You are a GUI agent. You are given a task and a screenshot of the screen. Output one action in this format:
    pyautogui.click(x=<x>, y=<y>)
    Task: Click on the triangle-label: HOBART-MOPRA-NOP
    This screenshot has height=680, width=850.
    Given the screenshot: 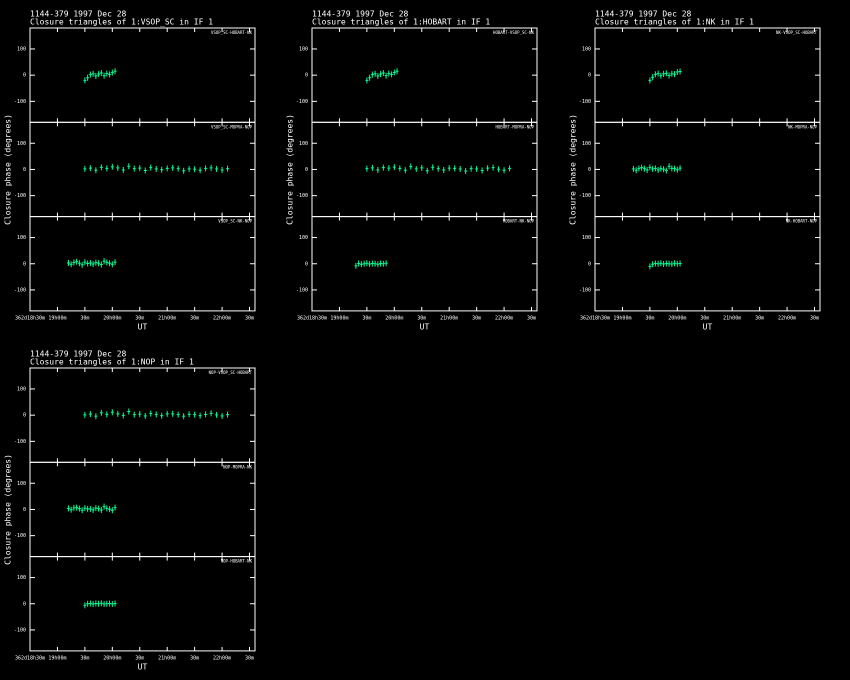 What is the action you would take?
    pyautogui.click(x=514, y=126)
    